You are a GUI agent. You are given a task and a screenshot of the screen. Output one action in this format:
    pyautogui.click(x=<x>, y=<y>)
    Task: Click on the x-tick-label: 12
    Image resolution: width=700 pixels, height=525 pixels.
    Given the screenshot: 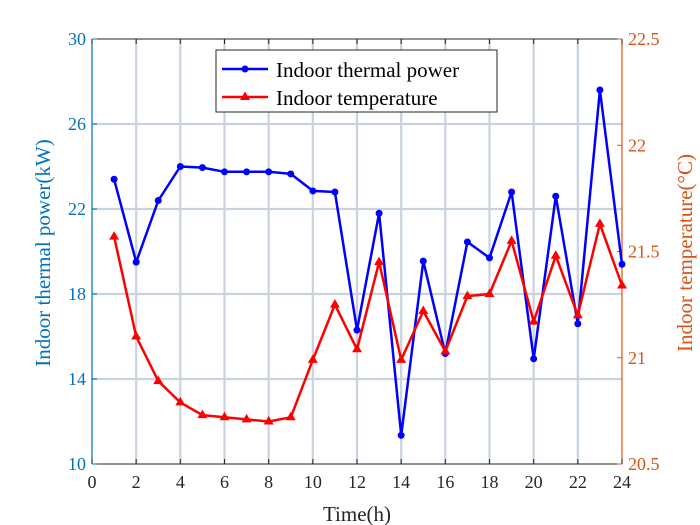 What is the action you would take?
    pyautogui.click(x=357, y=482)
    